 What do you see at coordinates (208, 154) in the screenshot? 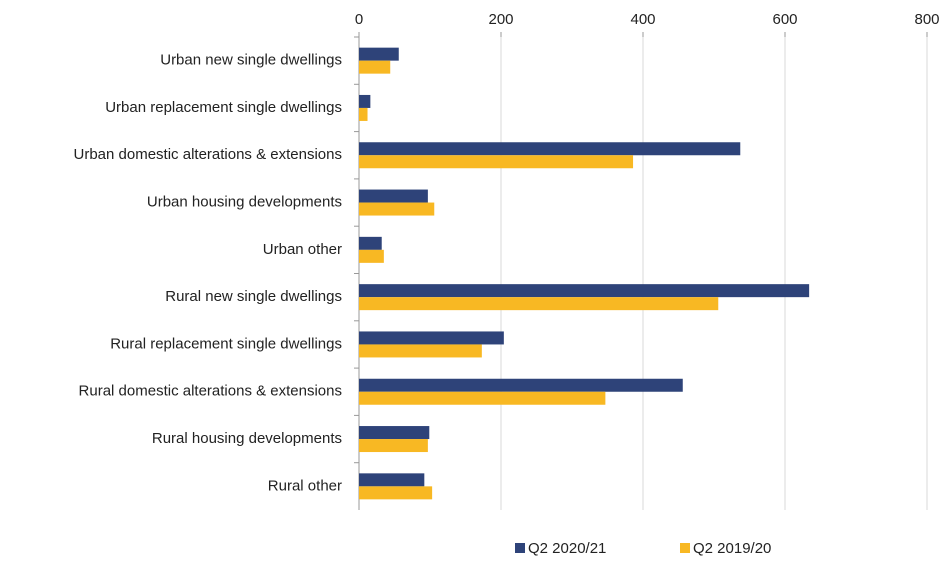
I see `y-tick-label: Urban domestic alterations & extensions` at bounding box center [208, 154].